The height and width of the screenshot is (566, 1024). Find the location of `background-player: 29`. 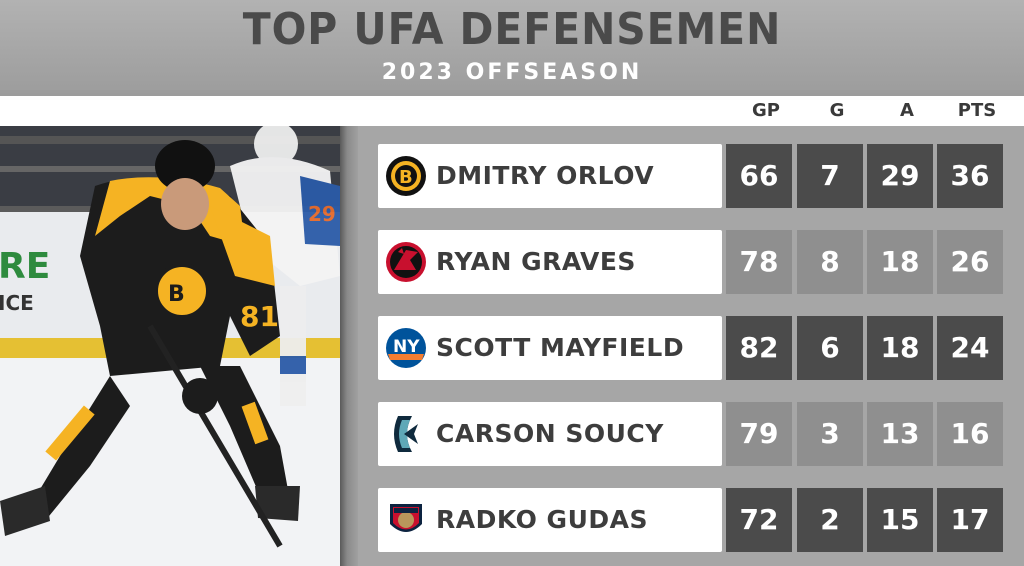

background-player: 29 is located at coordinates (285, 266).